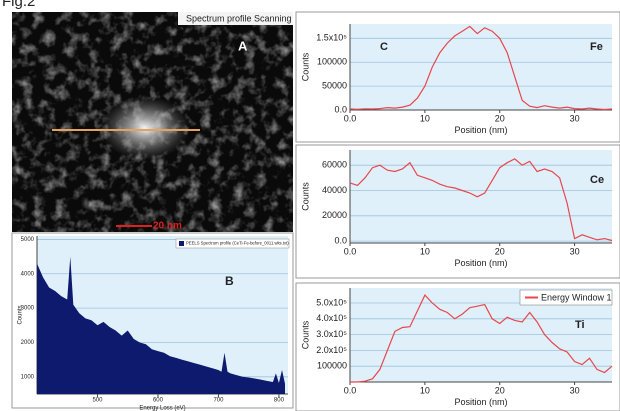 This screenshot has width=620, height=411. What do you see at coordinates (331, 38) in the screenshot?
I see `y-tick-label: 1.5x10⁵` at bounding box center [331, 38].